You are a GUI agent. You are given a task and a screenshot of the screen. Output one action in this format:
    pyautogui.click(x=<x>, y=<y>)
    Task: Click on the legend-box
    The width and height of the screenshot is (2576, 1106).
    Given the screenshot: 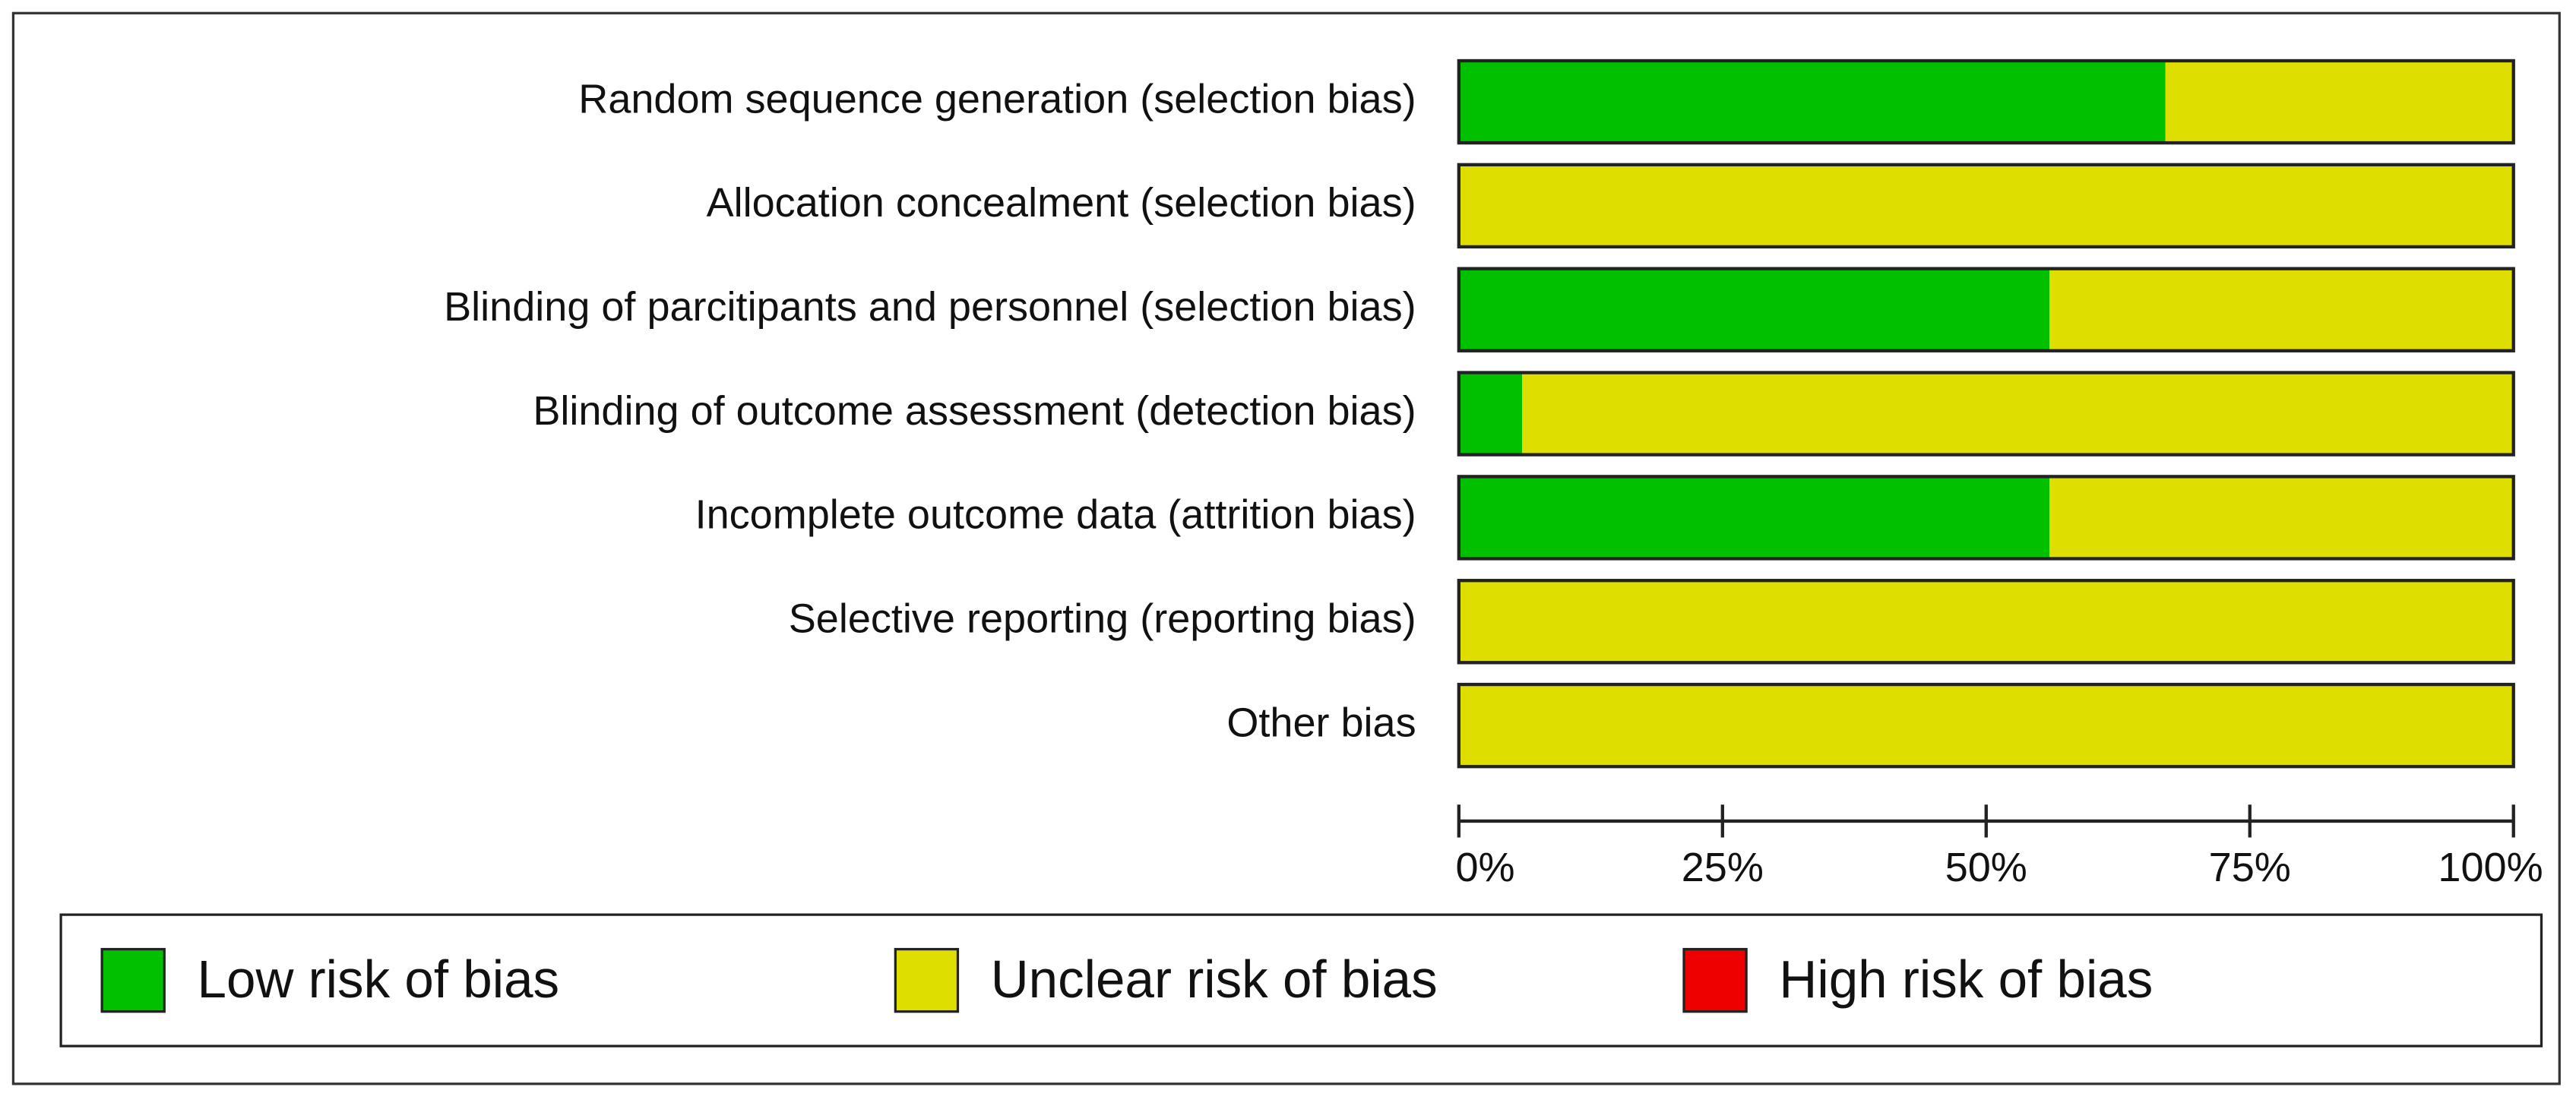 What is the action you would take?
    pyautogui.click(x=1301, y=980)
    